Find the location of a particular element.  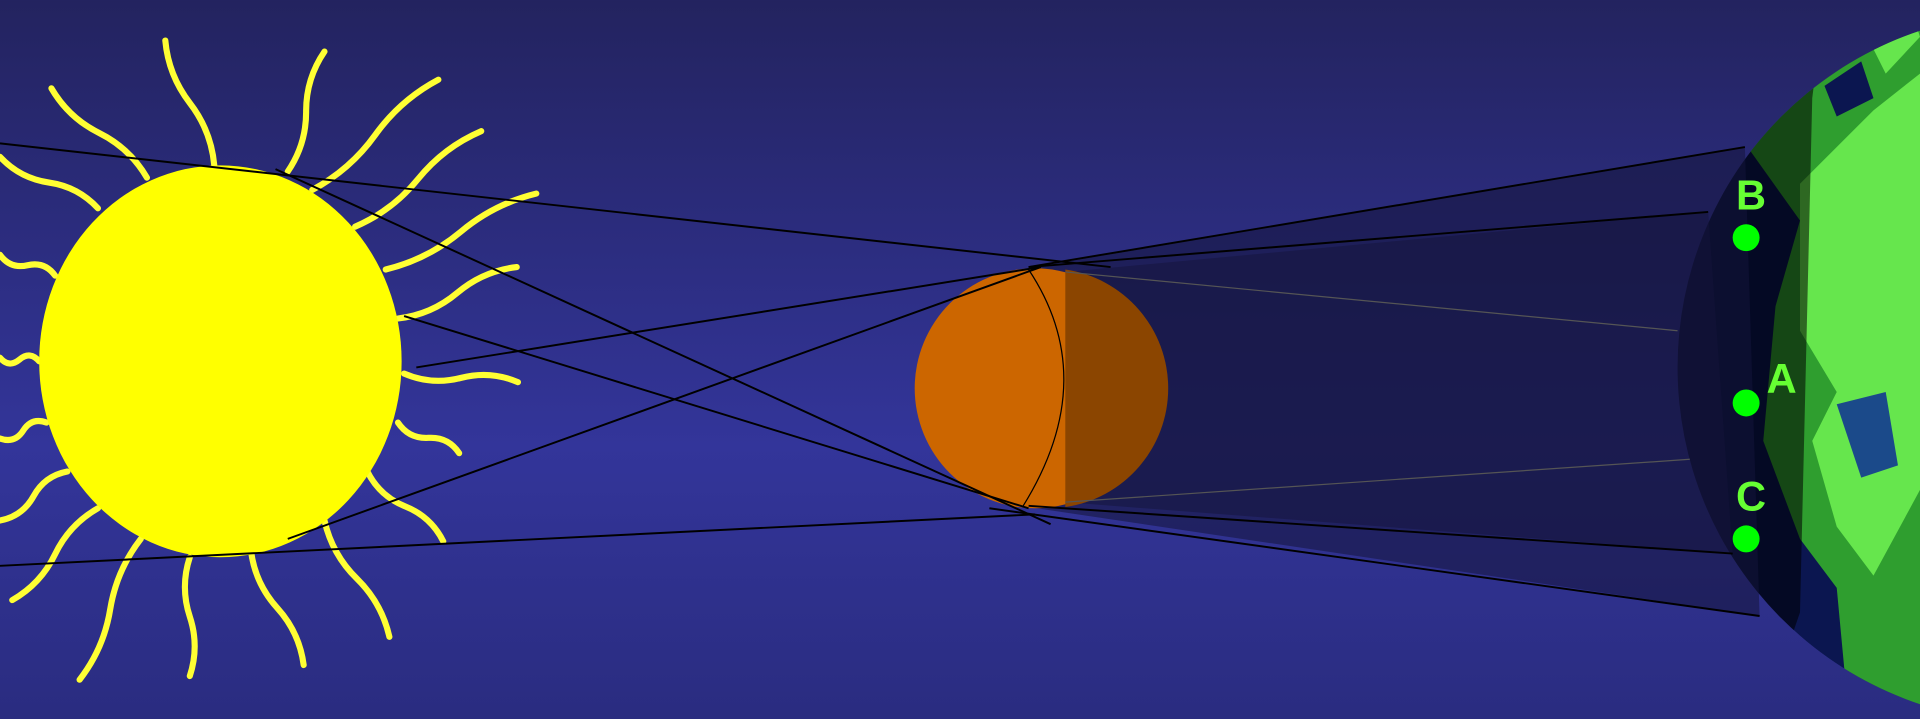

point-a-dot is located at coordinates (1746, 403).